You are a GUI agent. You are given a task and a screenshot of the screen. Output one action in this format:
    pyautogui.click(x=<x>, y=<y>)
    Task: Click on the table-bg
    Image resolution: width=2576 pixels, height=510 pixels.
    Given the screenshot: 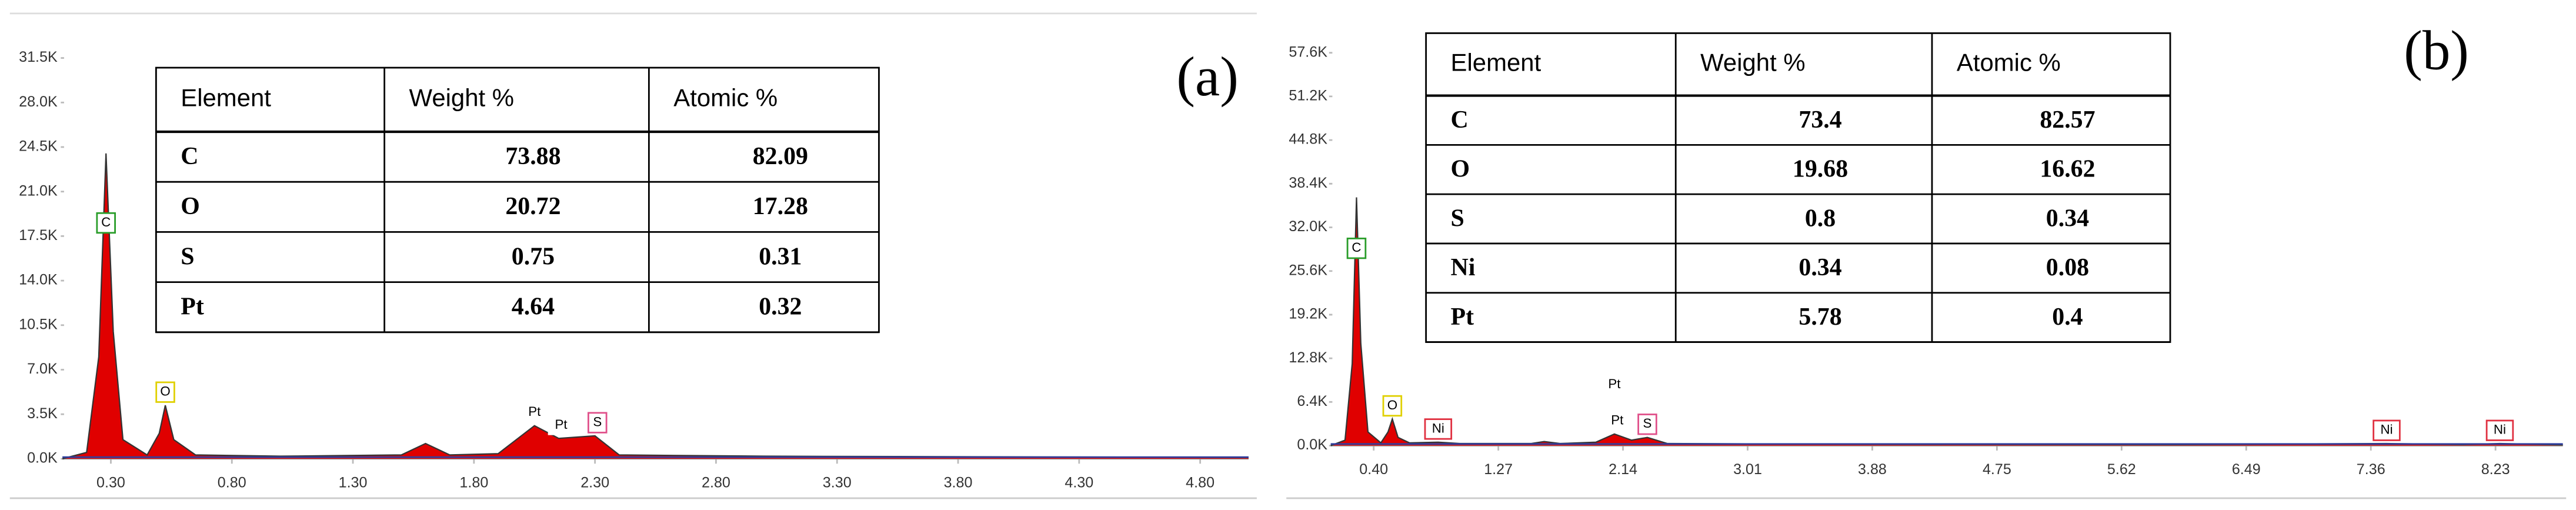 What is the action you would take?
    pyautogui.click(x=517, y=200)
    